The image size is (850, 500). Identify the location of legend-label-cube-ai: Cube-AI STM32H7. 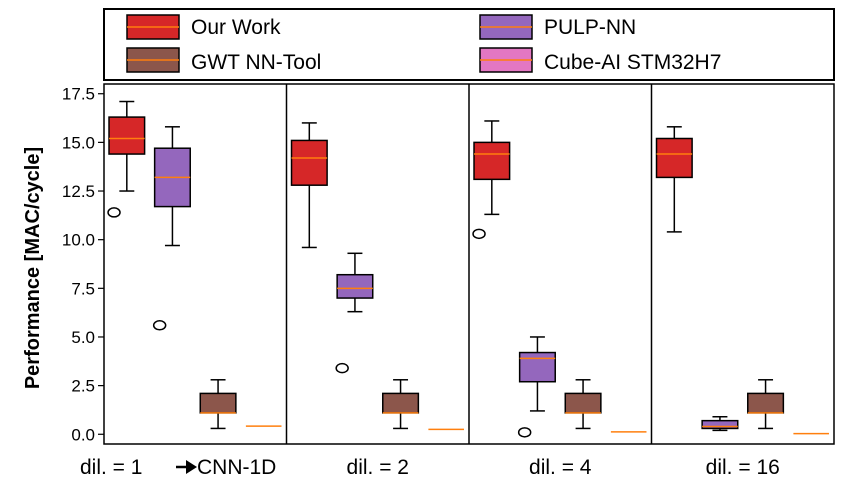
(632, 62).